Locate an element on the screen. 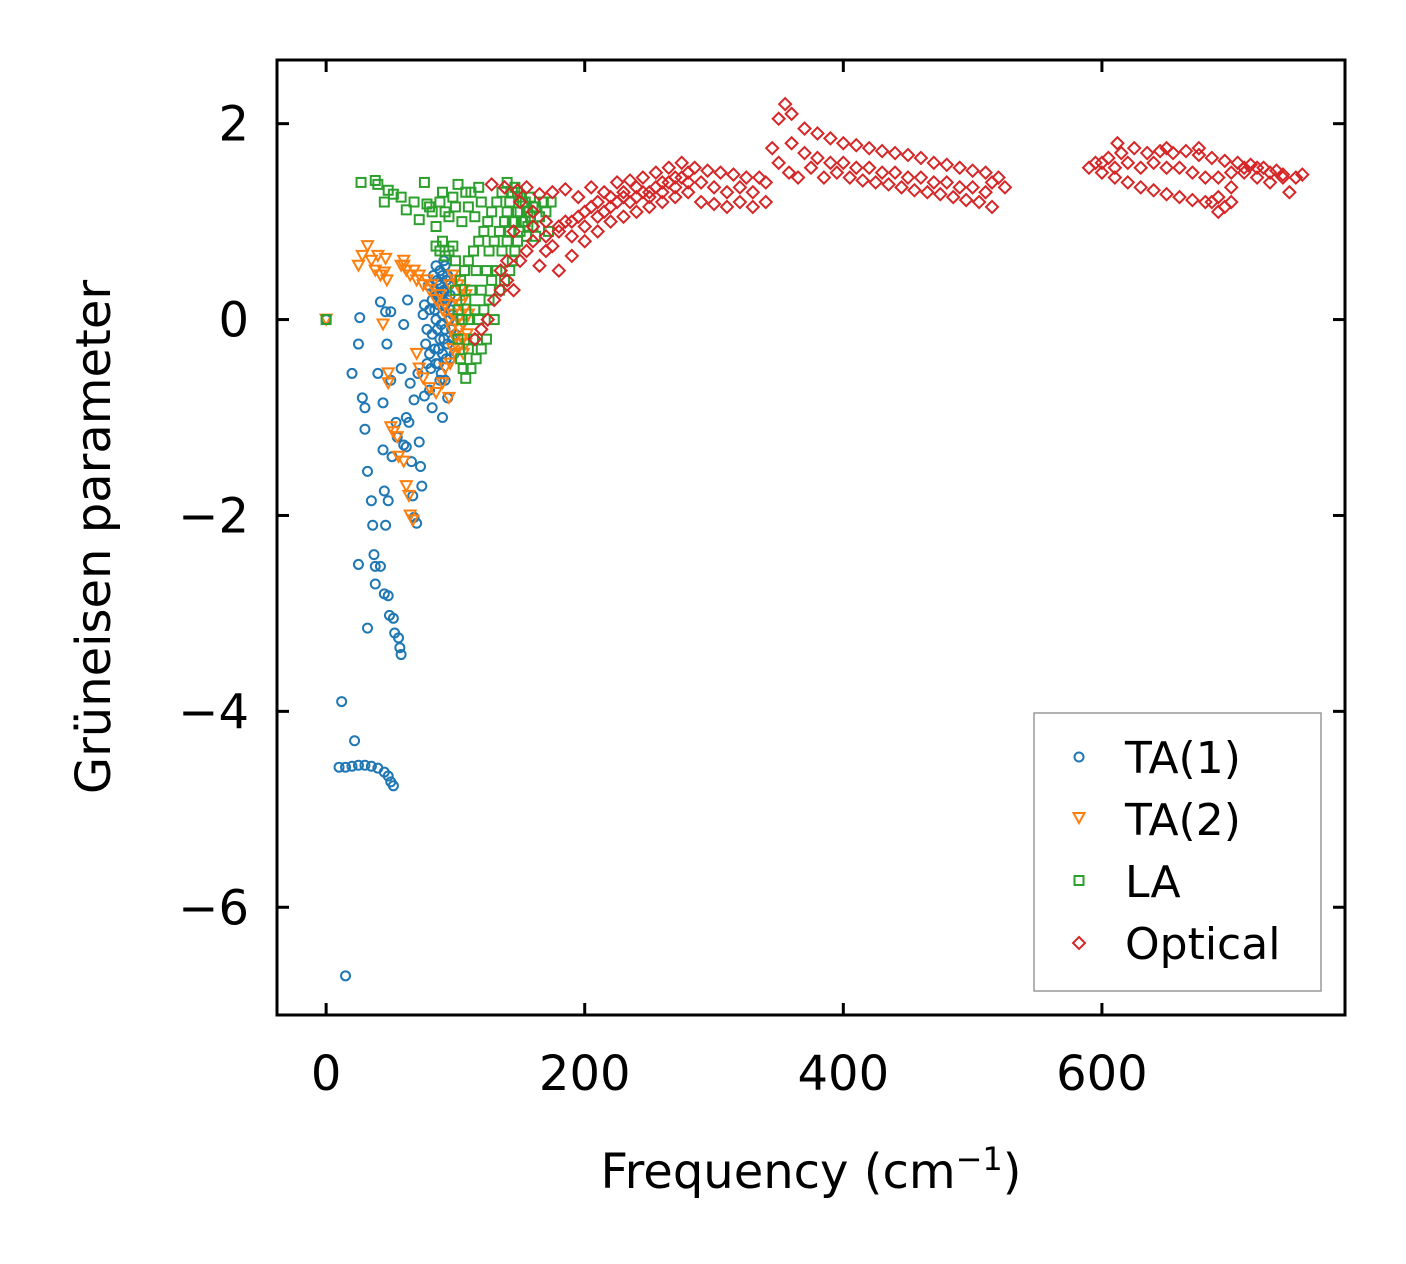  x-axis-title-superscript: −1 is located at coordinates (979, 1159).